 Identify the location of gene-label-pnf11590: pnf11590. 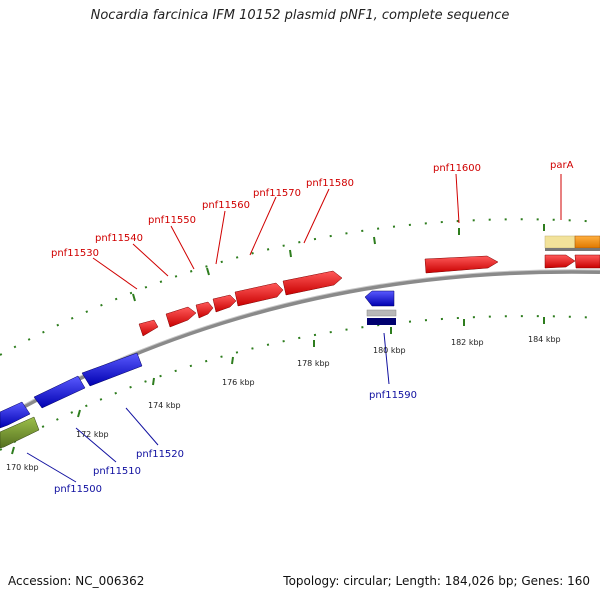
(393, 395).